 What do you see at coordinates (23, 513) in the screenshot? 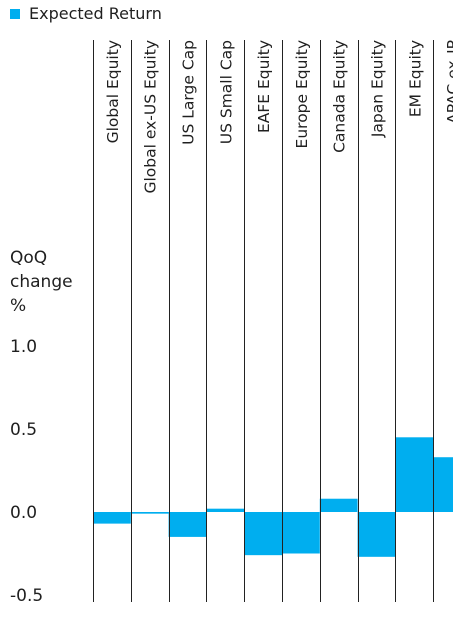
I see `y-tick-label: 0.0` at bounding box center [23, 513].